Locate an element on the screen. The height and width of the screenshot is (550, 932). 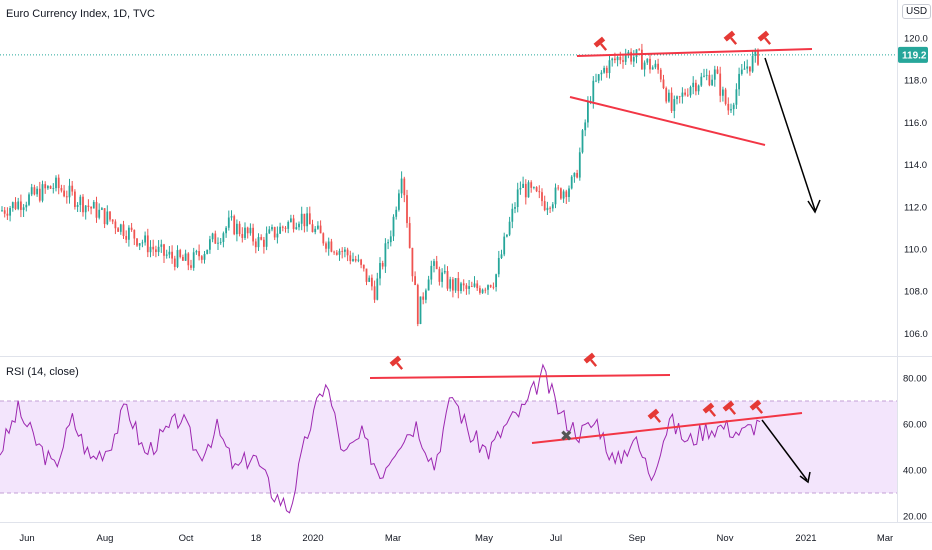
currency-badge: USD is located at coordinates (917, 11).